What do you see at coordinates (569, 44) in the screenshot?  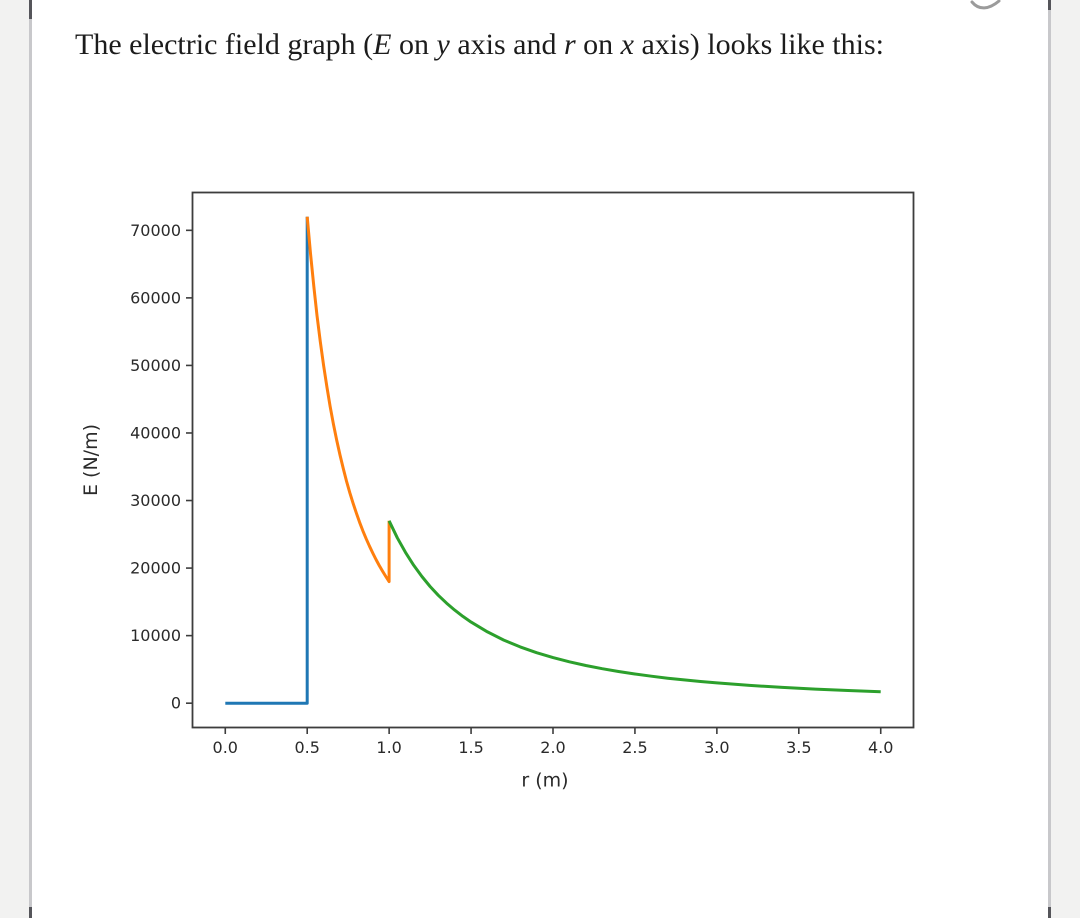 I see `math-variable: r` at bounding box center [569, 44].